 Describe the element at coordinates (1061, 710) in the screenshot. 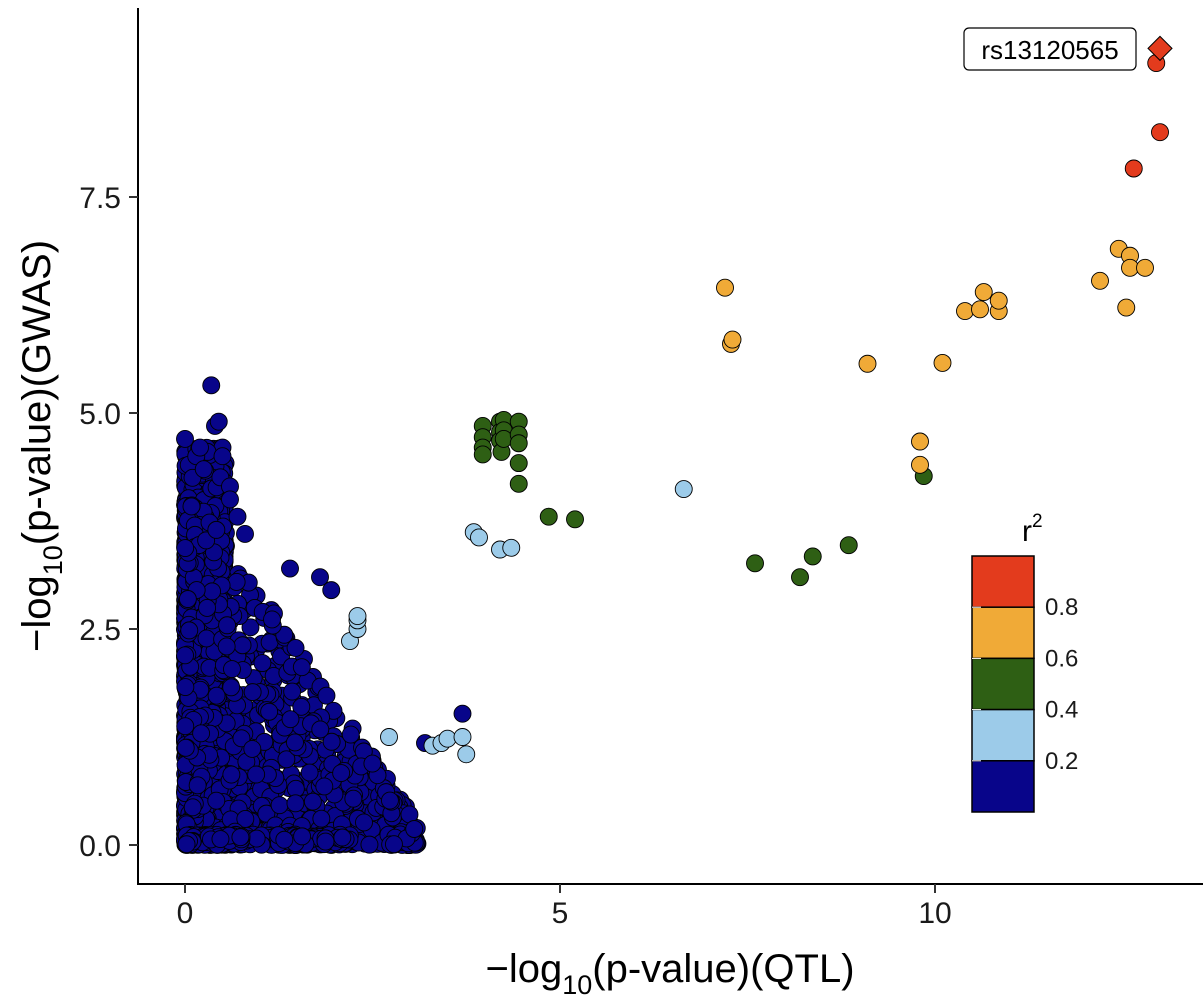

I see `legend-label: 0.4` at that location.